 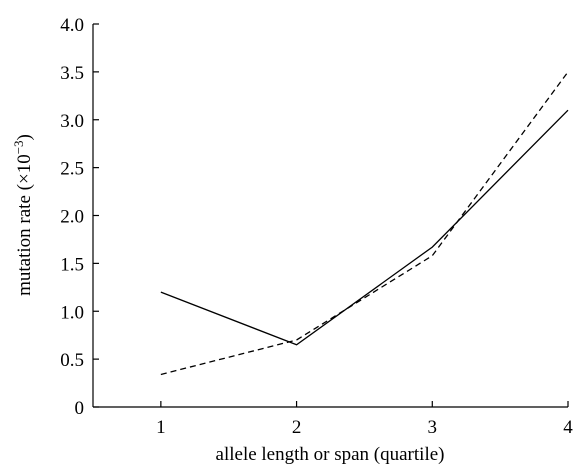 What do you see at coordinates (80, 408) in the screenshot?
I see `y-tick-label: 0` at bounding box center [80, 408].